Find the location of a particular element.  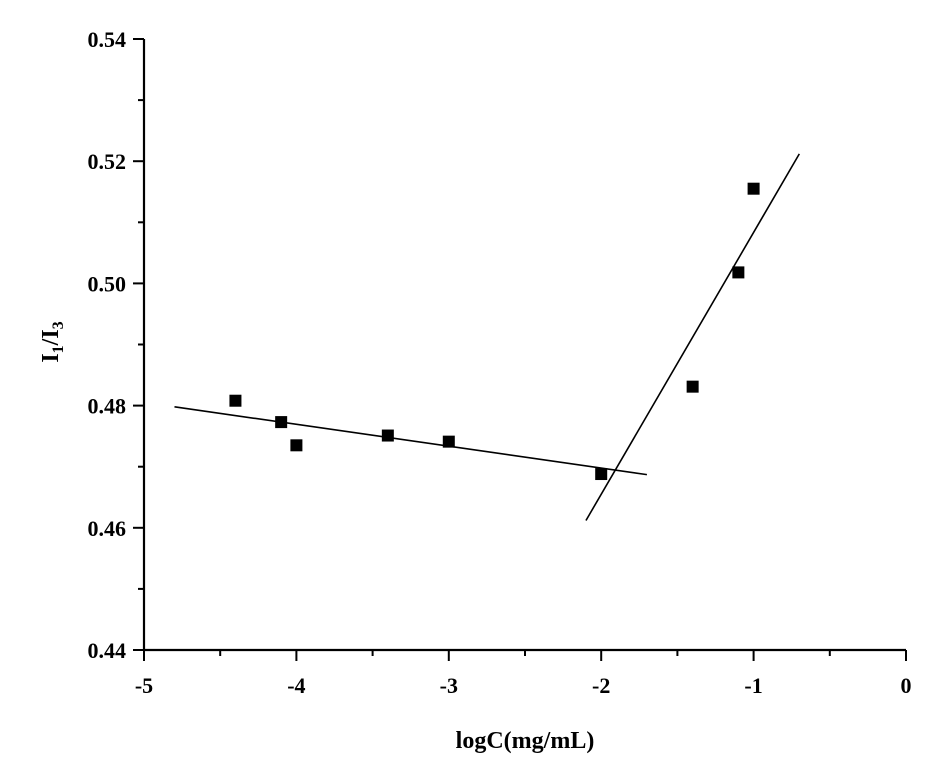

x-tick-label: -1 is located at coordinates (753, 685).